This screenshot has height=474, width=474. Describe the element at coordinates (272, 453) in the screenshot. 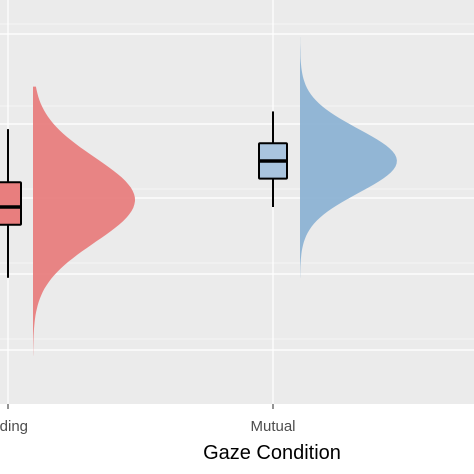

I see `x-axis-title: Gaze Condition` at that location.